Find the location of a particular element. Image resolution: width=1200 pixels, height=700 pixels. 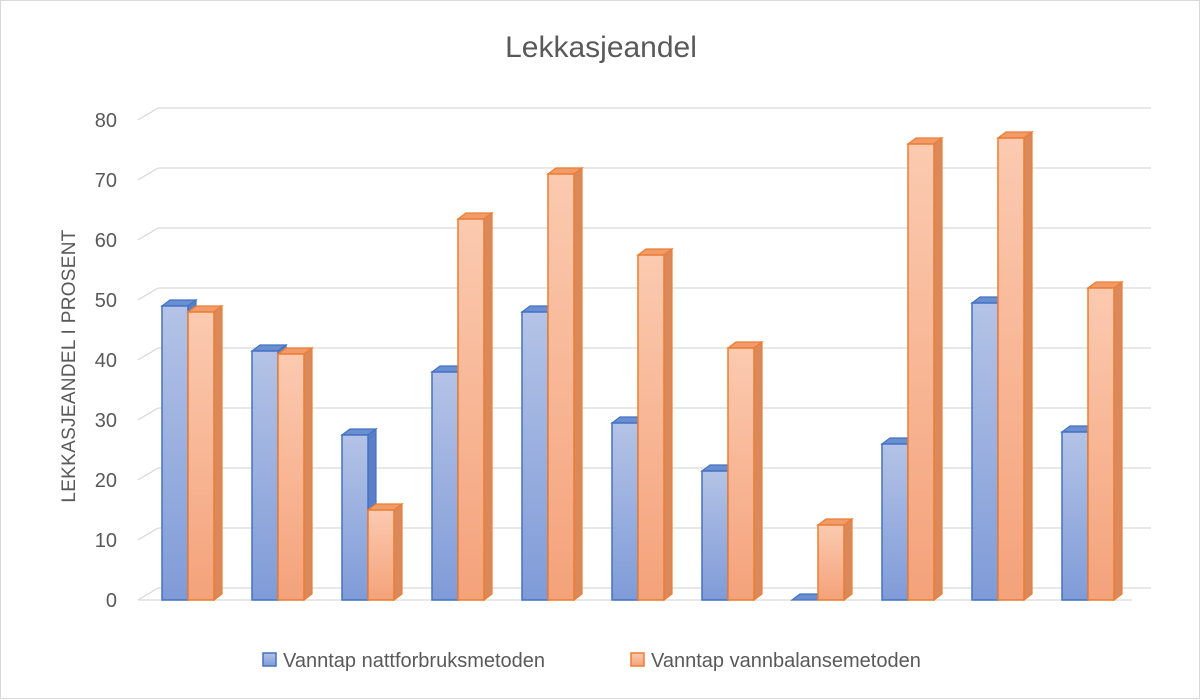

chart-title: Lekkasjeandel is located at coordinates (601, 47).